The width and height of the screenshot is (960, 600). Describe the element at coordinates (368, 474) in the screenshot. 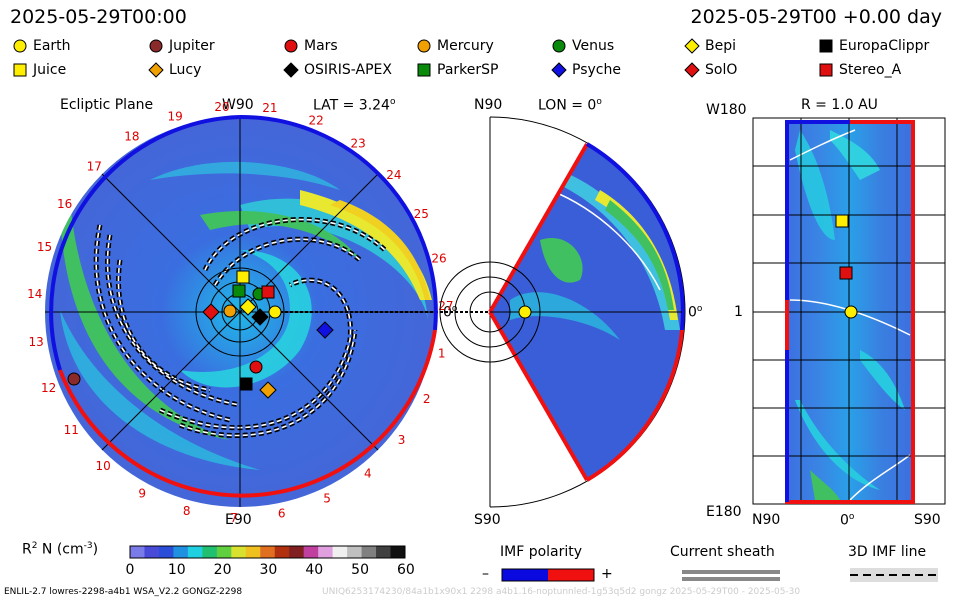

I see `rotation-tick-label: 4` at that location.